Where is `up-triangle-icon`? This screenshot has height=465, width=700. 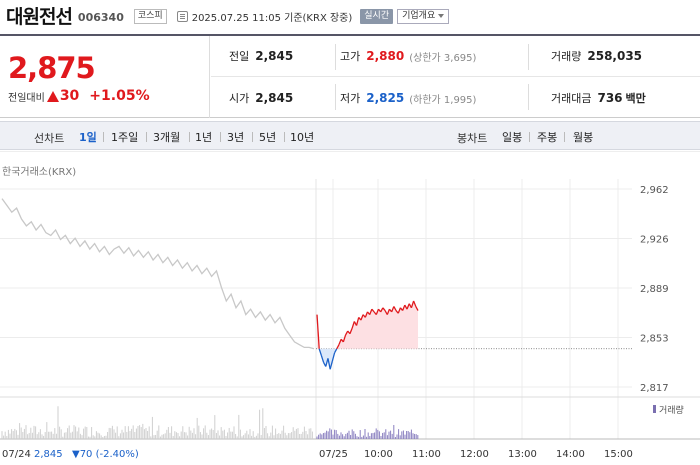 up-triangle-icon is located at coordinates (52, 96).